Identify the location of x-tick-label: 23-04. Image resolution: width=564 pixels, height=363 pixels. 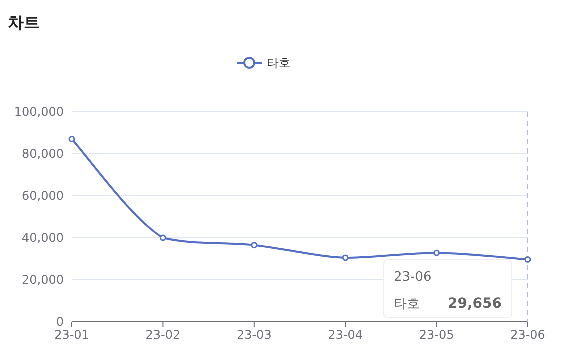
(346, 335).